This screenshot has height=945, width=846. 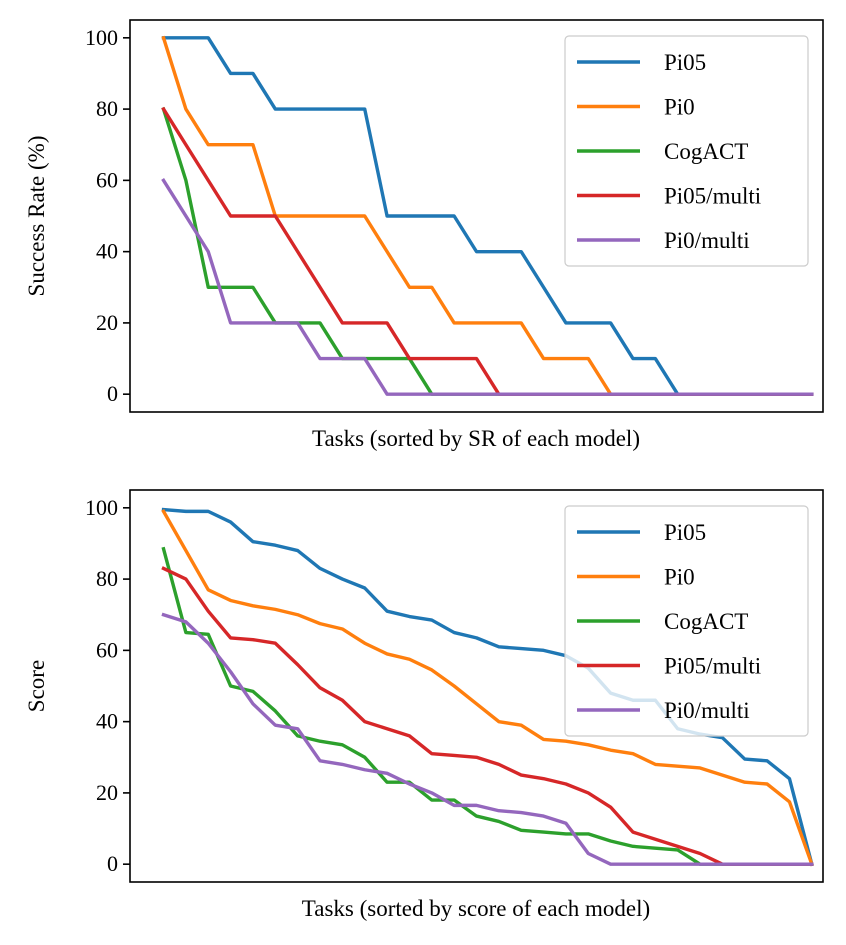 What do you see at coordinates (476, 908) in the screenshot?
I see `x-axis-label: Tasks (sorted by score of each model)` at bounding box center [476, 908].